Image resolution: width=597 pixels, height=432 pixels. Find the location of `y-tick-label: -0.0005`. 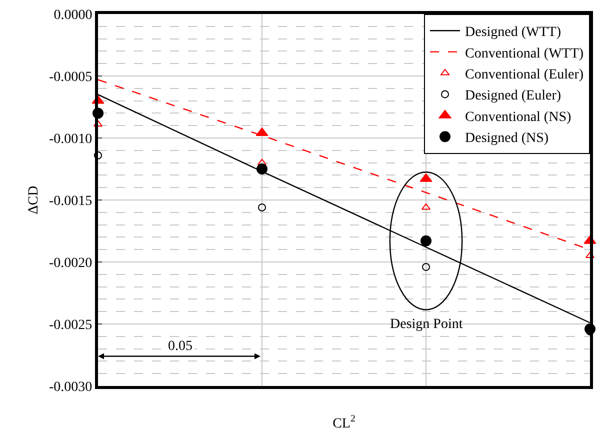

y-tick-label: -0.0005 is located at coordinates (70, 77).